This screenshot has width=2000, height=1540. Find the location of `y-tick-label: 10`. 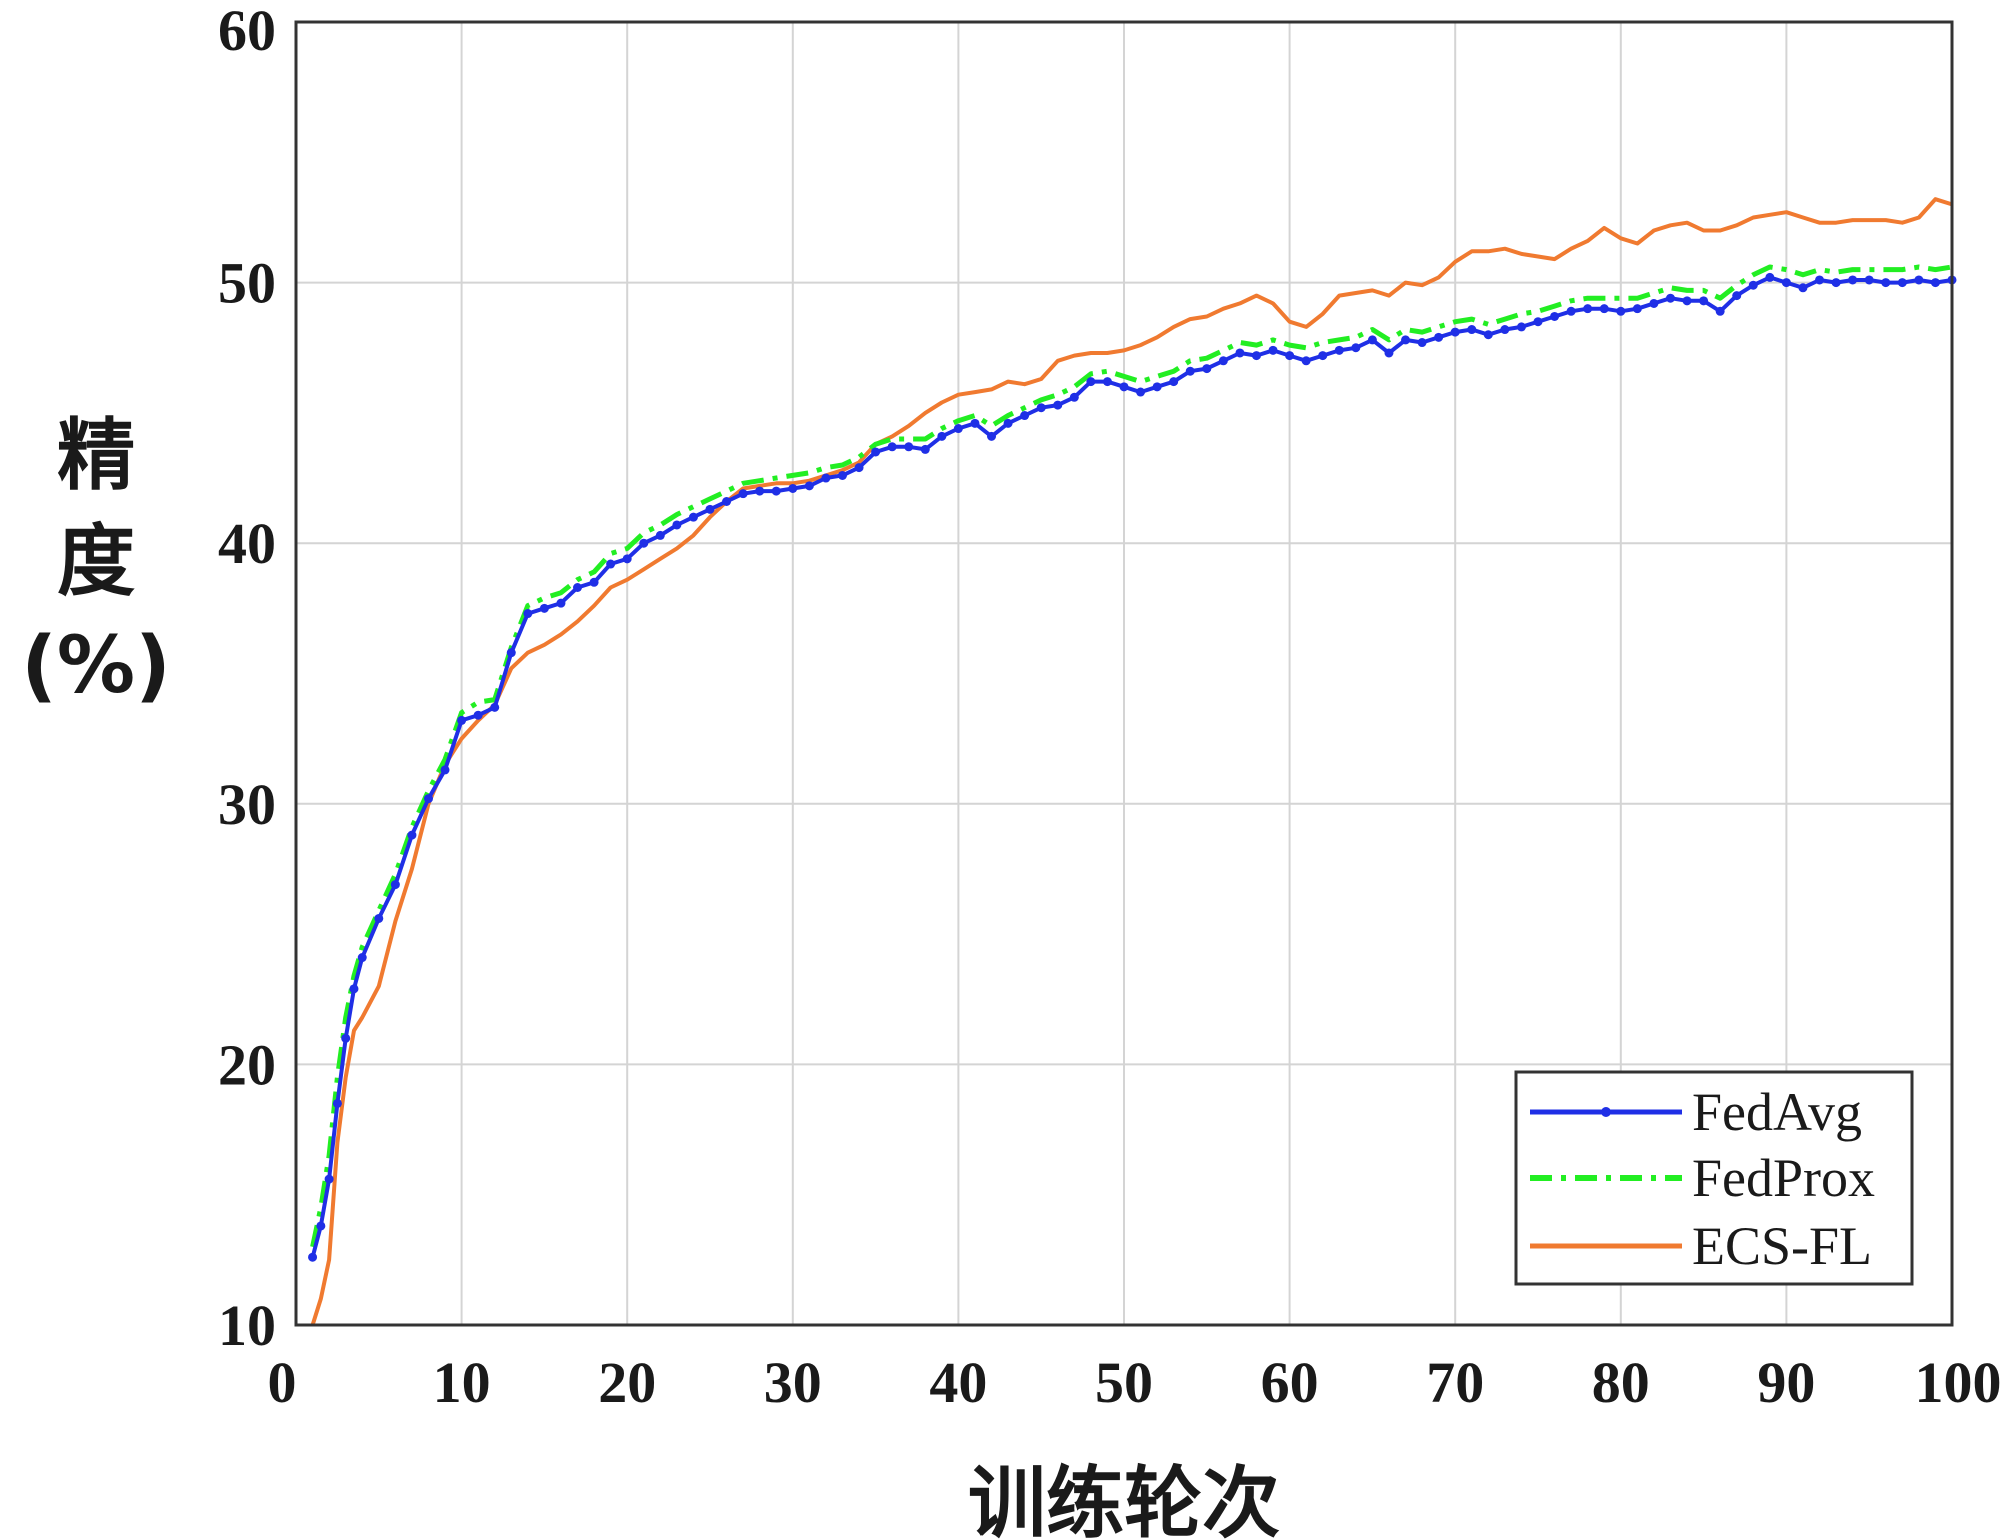

y-tick-label: 10 is located at coordinates (247, 1325).